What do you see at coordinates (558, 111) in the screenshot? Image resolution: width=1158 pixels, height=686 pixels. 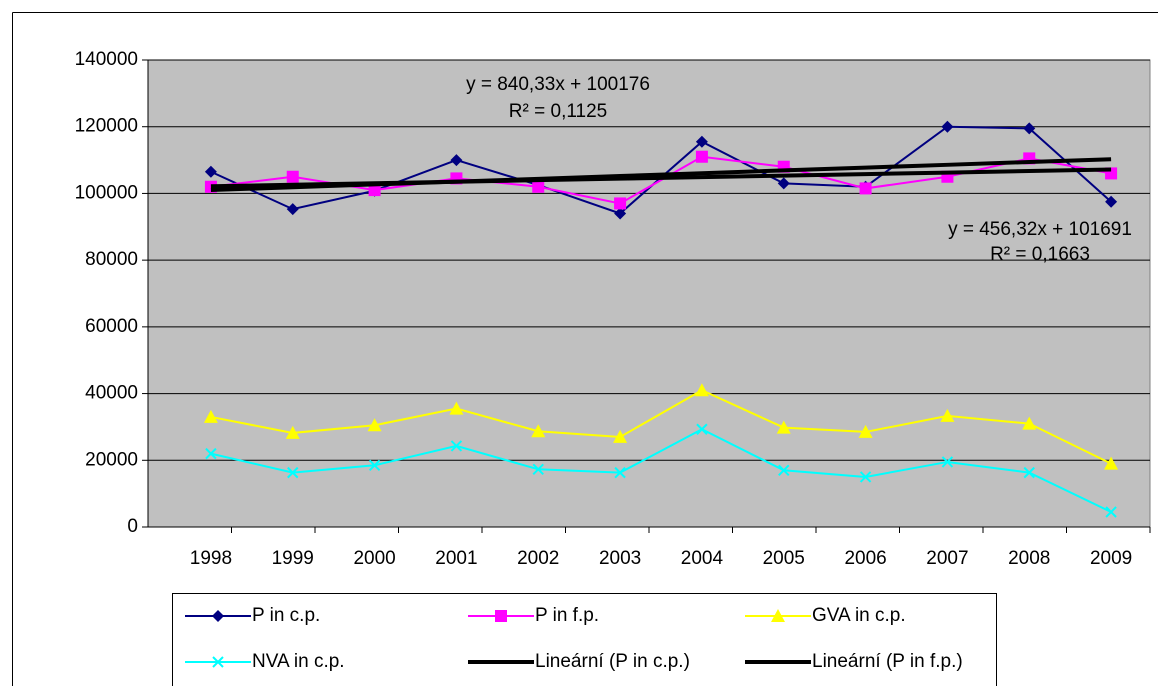 I see `annotation: R² = 0,1125` at bounding box center [558, 111].